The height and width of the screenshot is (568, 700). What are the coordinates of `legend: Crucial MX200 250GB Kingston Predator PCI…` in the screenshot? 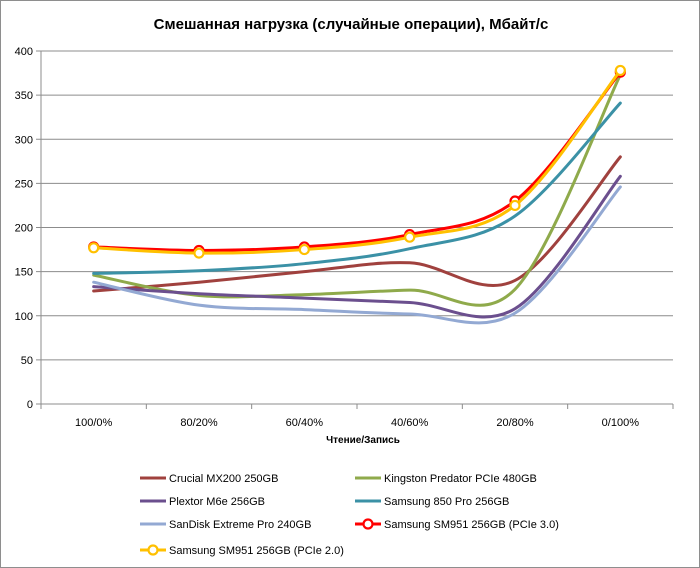 It's located at (349, 515).